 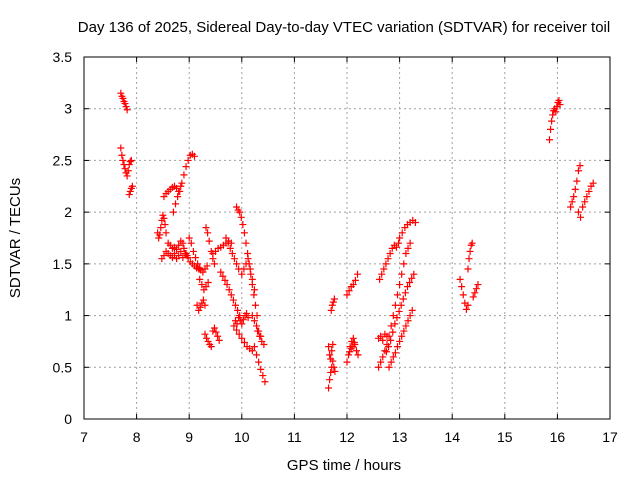 What do you see at coordinates (68, 316) in the screenshot?
I see `y-tick-label: 1` at bounding box center [68, 316].